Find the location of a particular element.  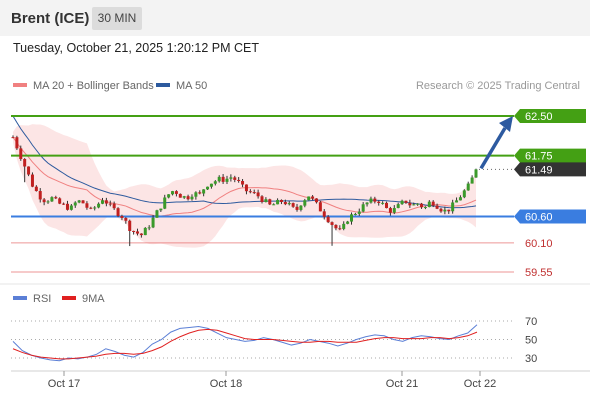

legend-rsi: RSI is located at coordinates (32, 299).